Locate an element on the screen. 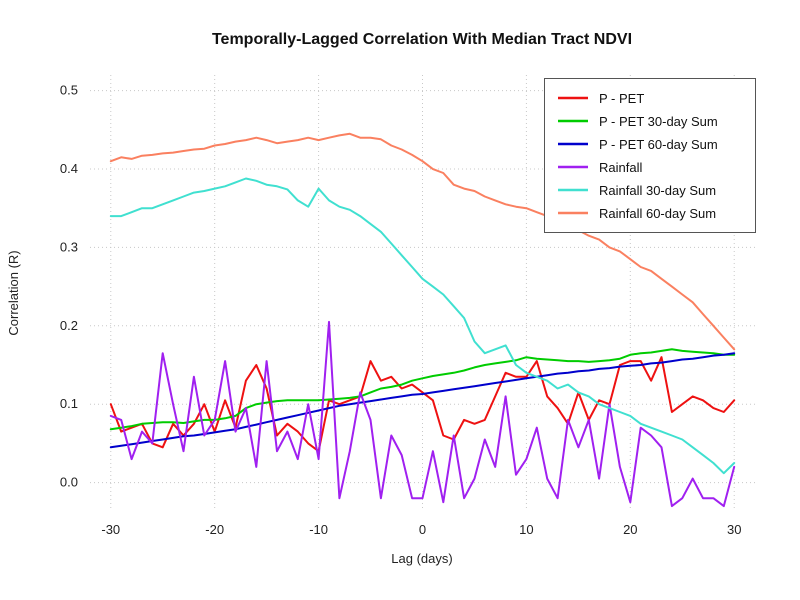 The width and height of the screenshot is (800, 600). legend-label: Rainfall 30-day Sum is located at coordinates (658, 190).